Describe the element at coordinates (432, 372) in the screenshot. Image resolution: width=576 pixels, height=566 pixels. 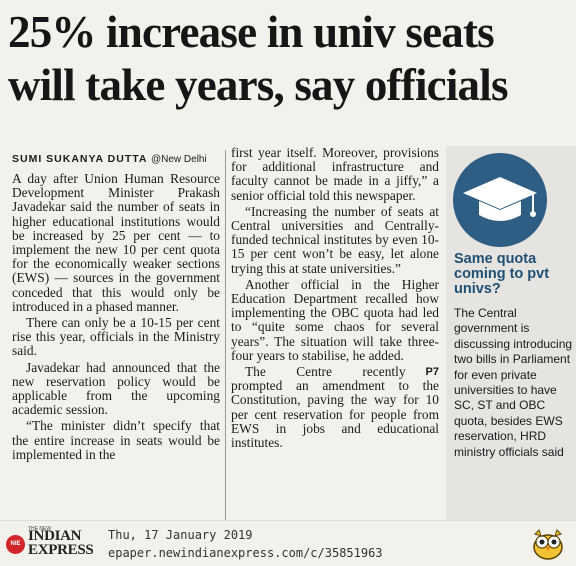
I see `page-reference: P7` at that location.